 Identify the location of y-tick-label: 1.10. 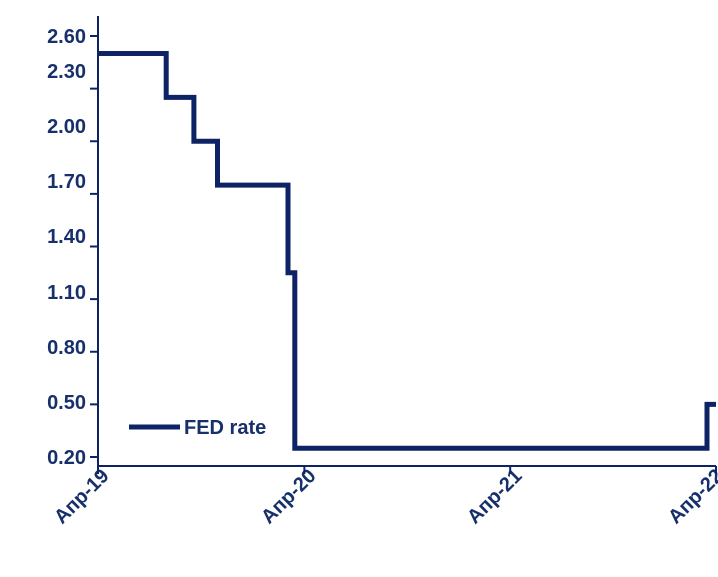
(66, 293).